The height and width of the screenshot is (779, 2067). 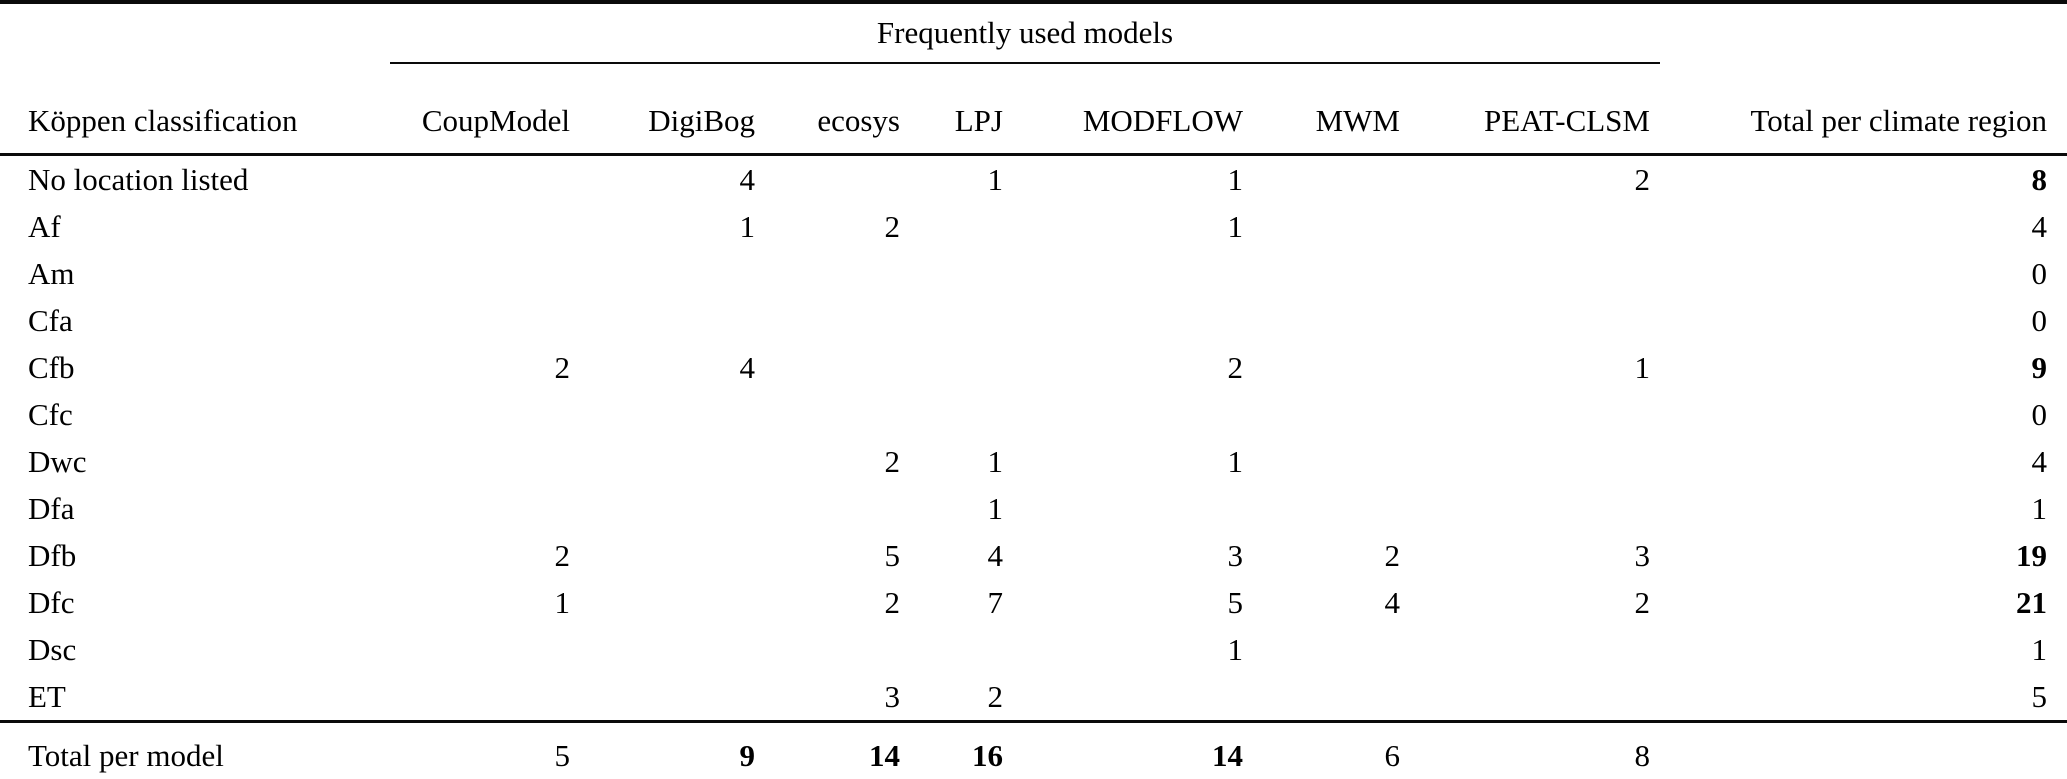 What do you see at coordinates (892, 555) in the screenshot?
I see `cell-ecosys: 5` at bounding box center [892, 555].